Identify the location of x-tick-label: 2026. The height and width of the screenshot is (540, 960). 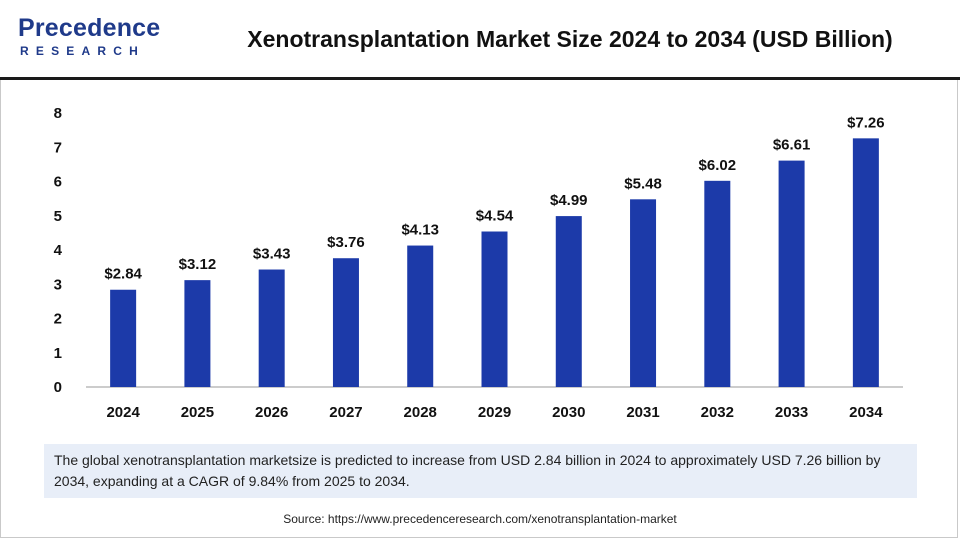
(271, 412).